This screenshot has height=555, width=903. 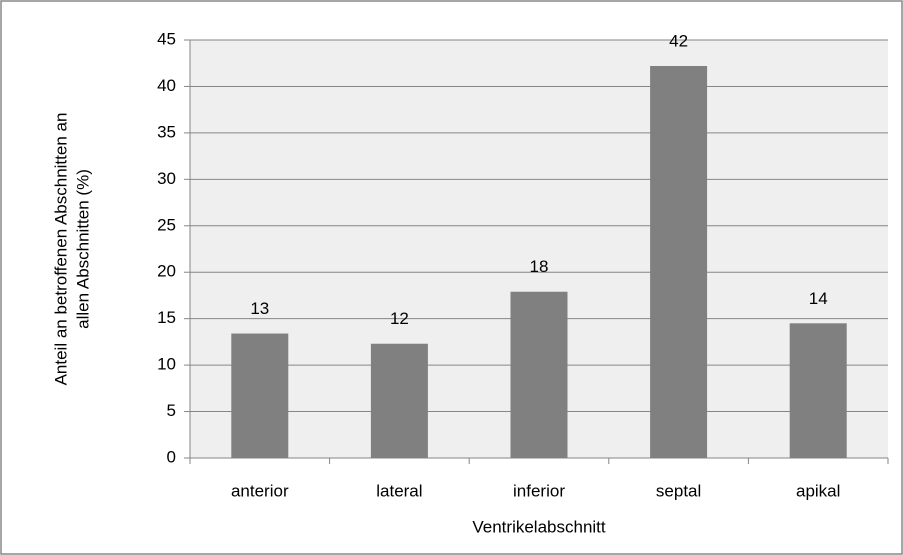 I want to click on y-tick-label: 45, so click(x=166, y=38).